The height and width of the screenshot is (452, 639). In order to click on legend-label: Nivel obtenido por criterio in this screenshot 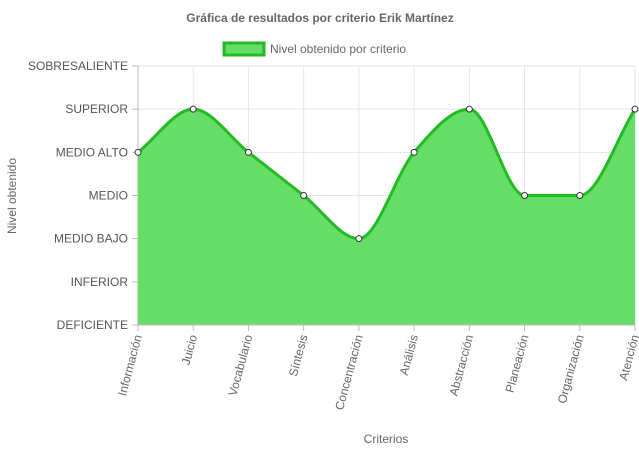, I will do `click(338, 49)`.